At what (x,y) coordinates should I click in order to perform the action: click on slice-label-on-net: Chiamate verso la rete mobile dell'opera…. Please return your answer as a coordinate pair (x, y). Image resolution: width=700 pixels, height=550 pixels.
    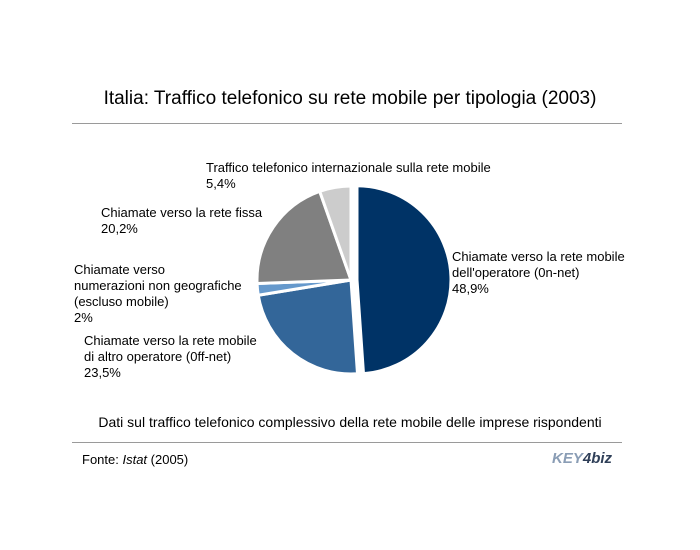
    Looking at the image, I should click on (538, 273).